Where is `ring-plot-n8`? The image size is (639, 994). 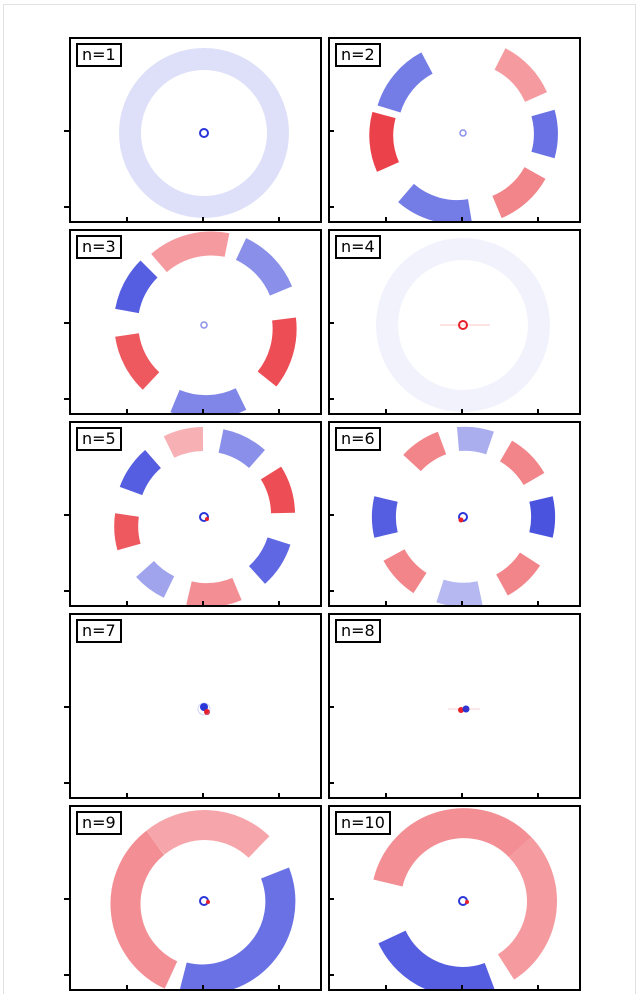 ring-plot-n8 is located at coordinates (464, 709).